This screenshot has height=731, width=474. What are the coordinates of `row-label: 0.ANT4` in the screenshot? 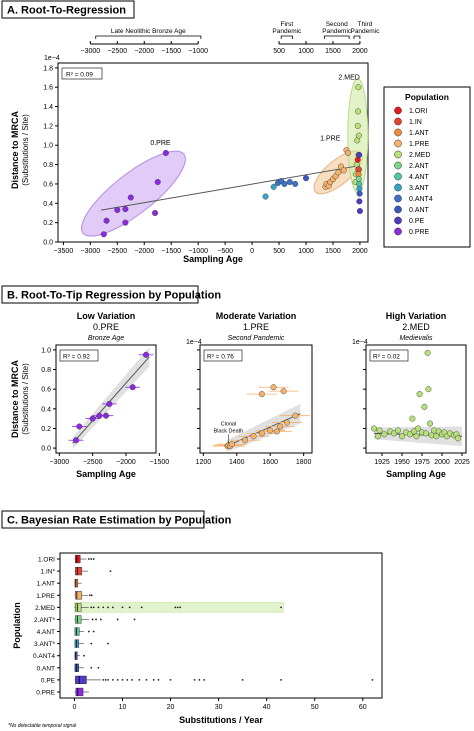 It's located at (44, 656).